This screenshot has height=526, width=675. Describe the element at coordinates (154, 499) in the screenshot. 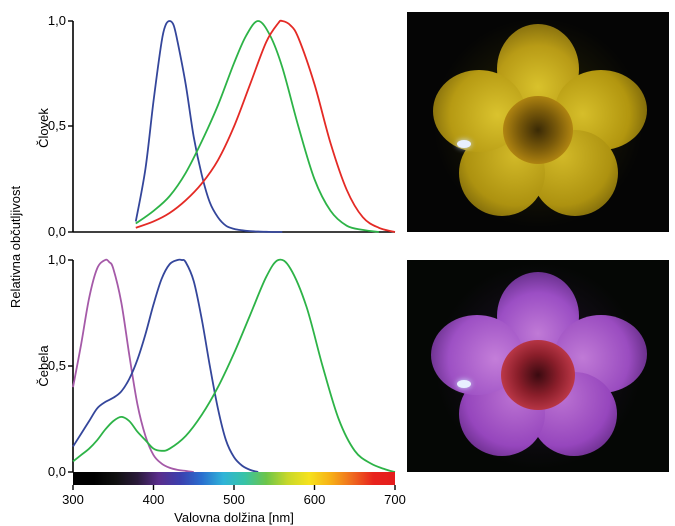

I see `bee-x-tick-label: 400` at that location.